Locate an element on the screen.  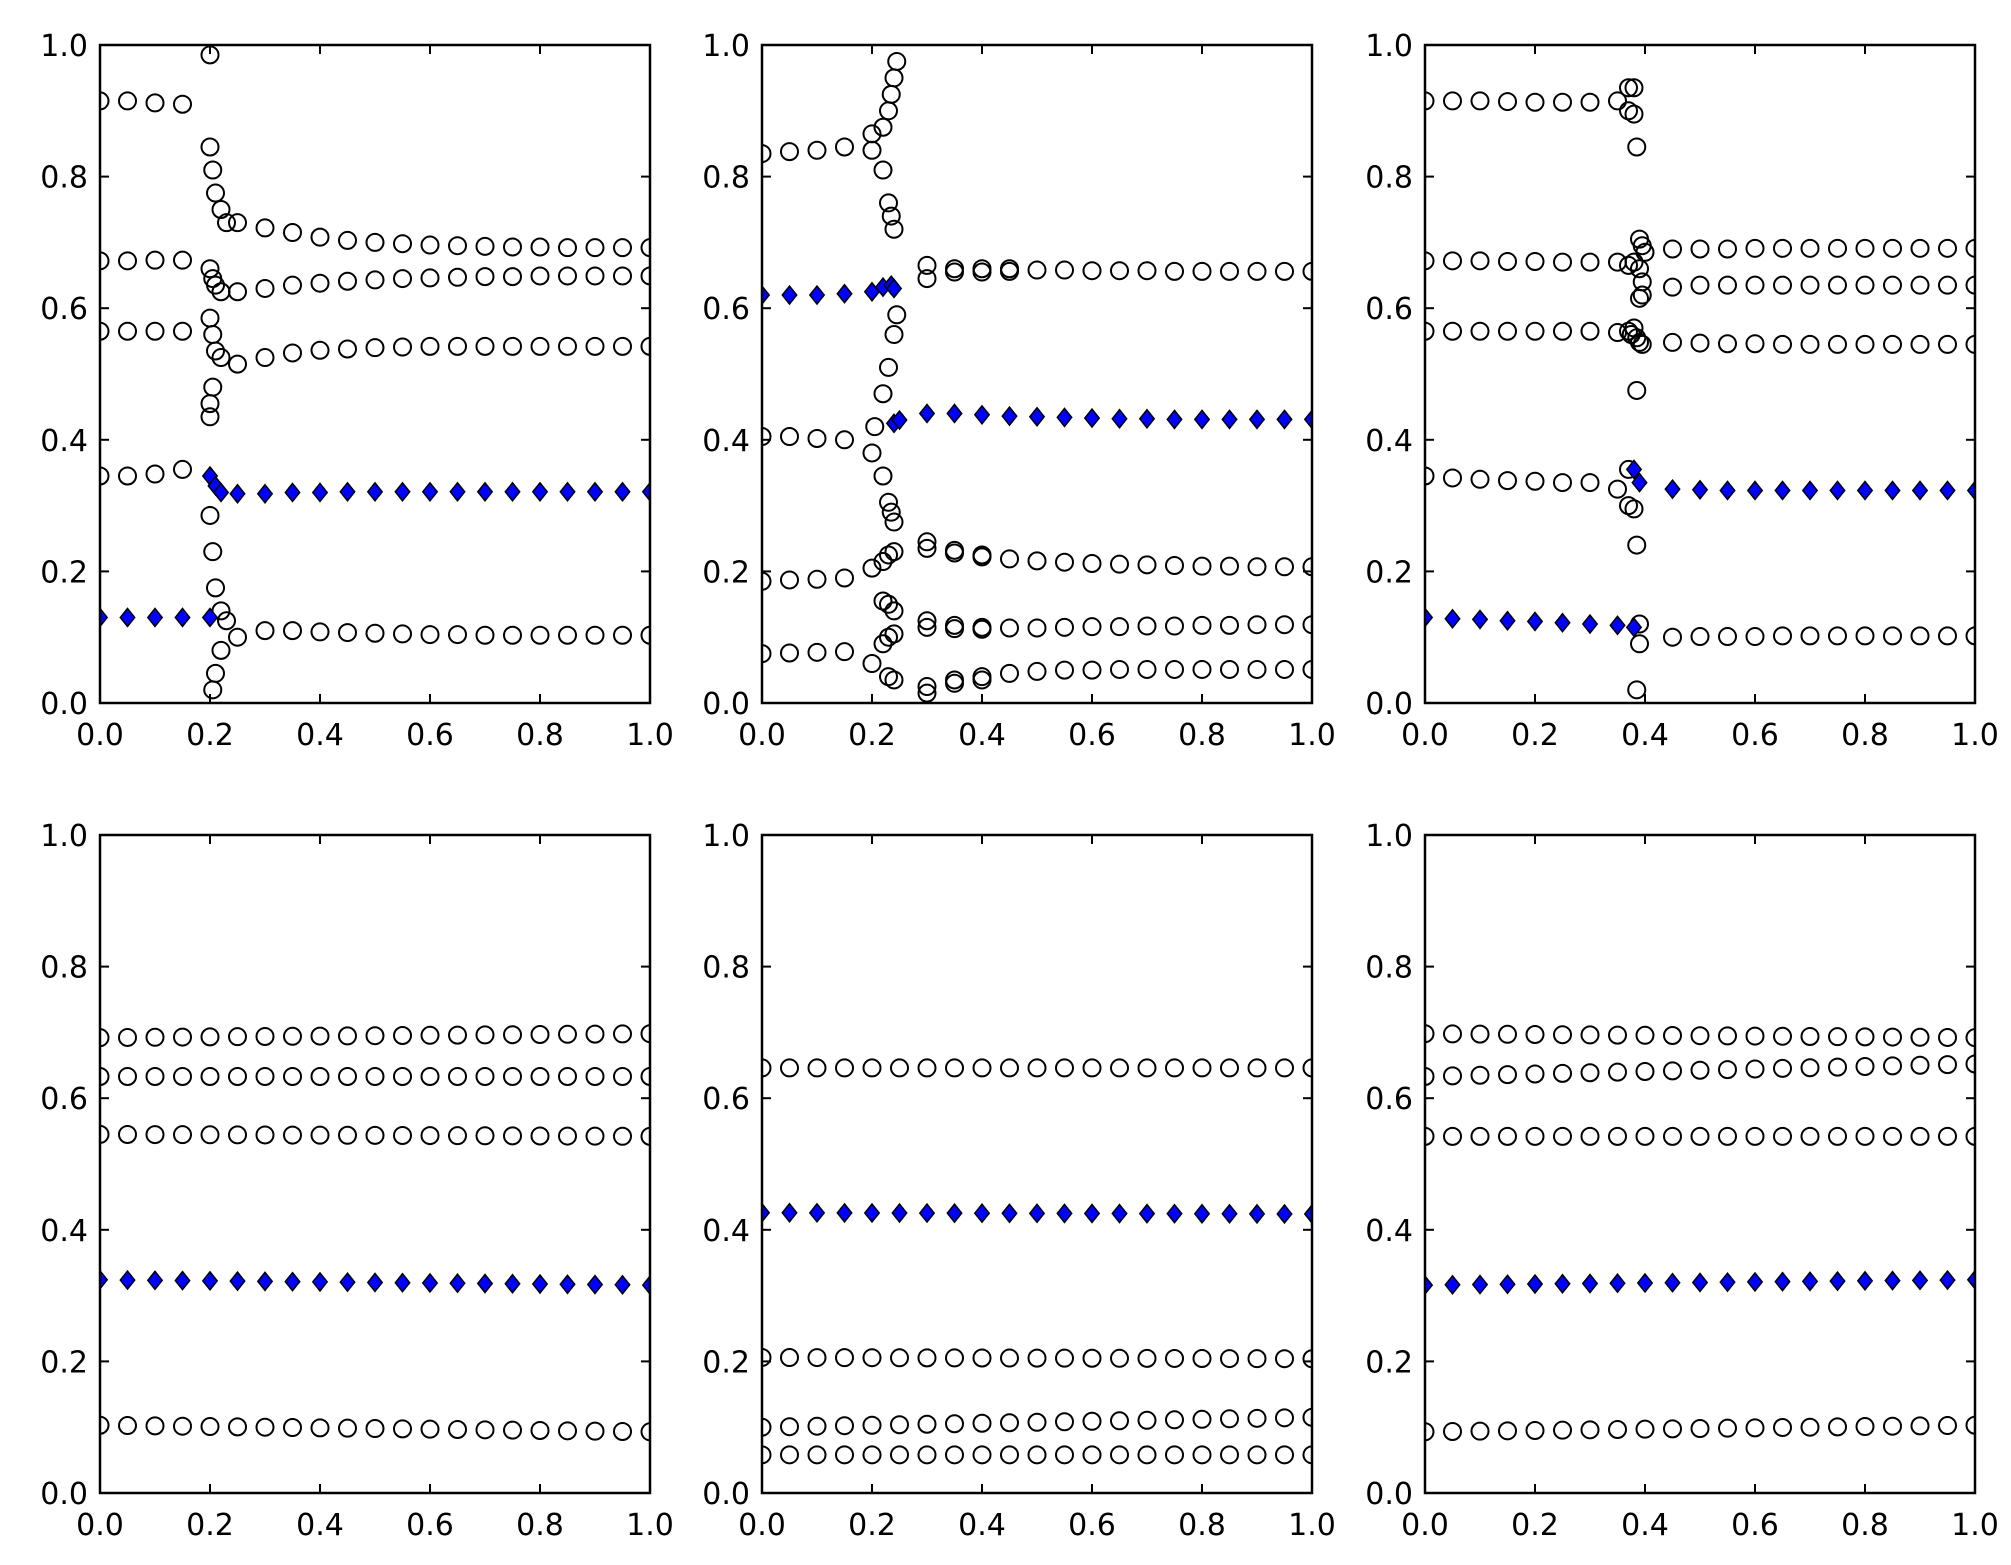
chart-panel-6: 0.0 0.2 0.4 0.6 0.8 1.0 0.0 0.2 0.4 0.6 0.8 1.0 is located at coordinates (1682, 1181).